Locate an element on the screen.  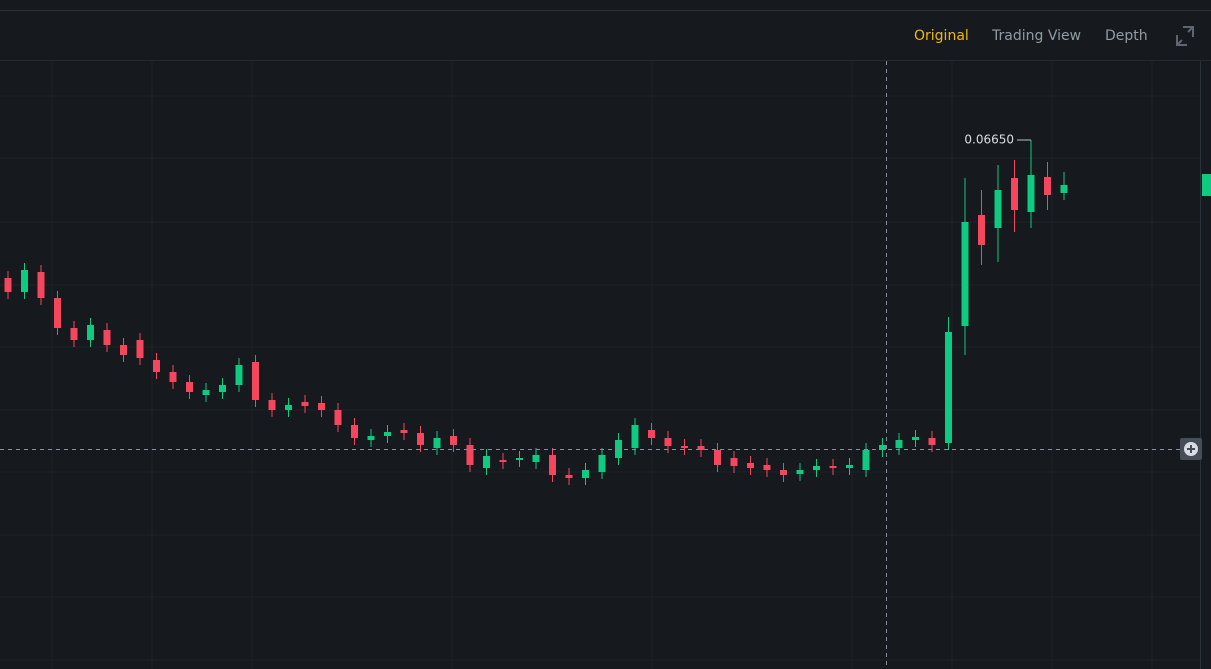
fullscreen-icon is located at coordinates (1185, 36).